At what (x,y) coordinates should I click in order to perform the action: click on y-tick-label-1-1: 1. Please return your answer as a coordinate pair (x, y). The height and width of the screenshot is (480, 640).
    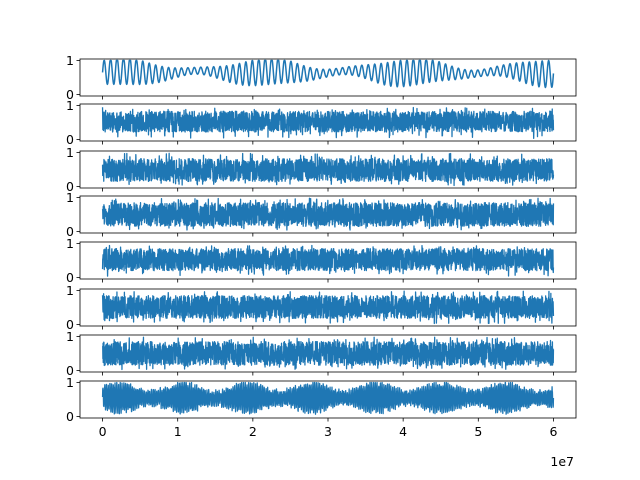
    Looking at the image, I should click on (70, 60).